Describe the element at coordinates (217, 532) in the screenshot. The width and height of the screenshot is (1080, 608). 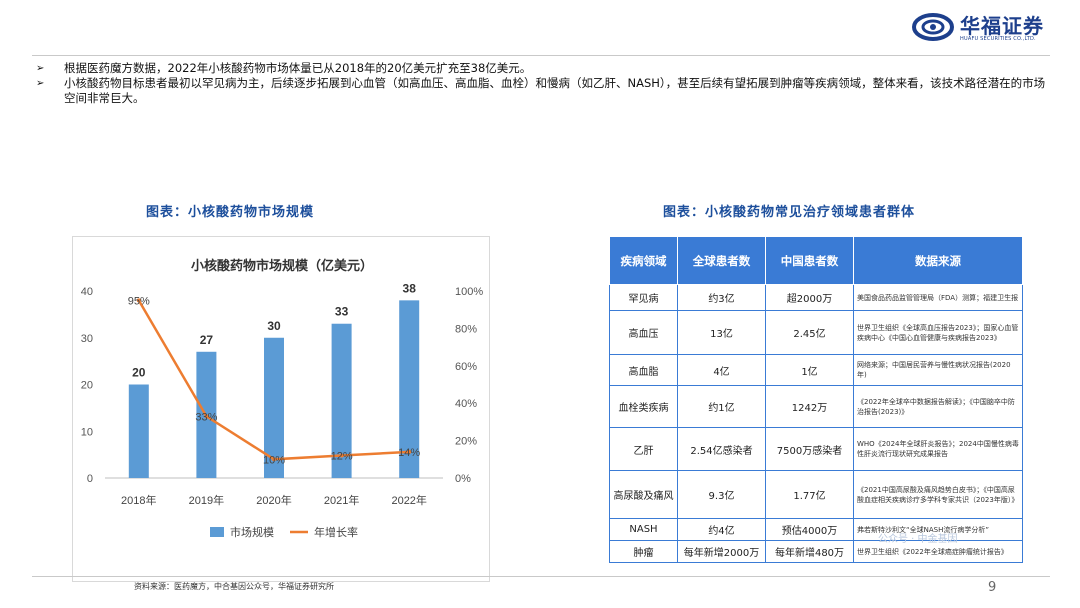
I see `legend-swatch-bar` at that location.